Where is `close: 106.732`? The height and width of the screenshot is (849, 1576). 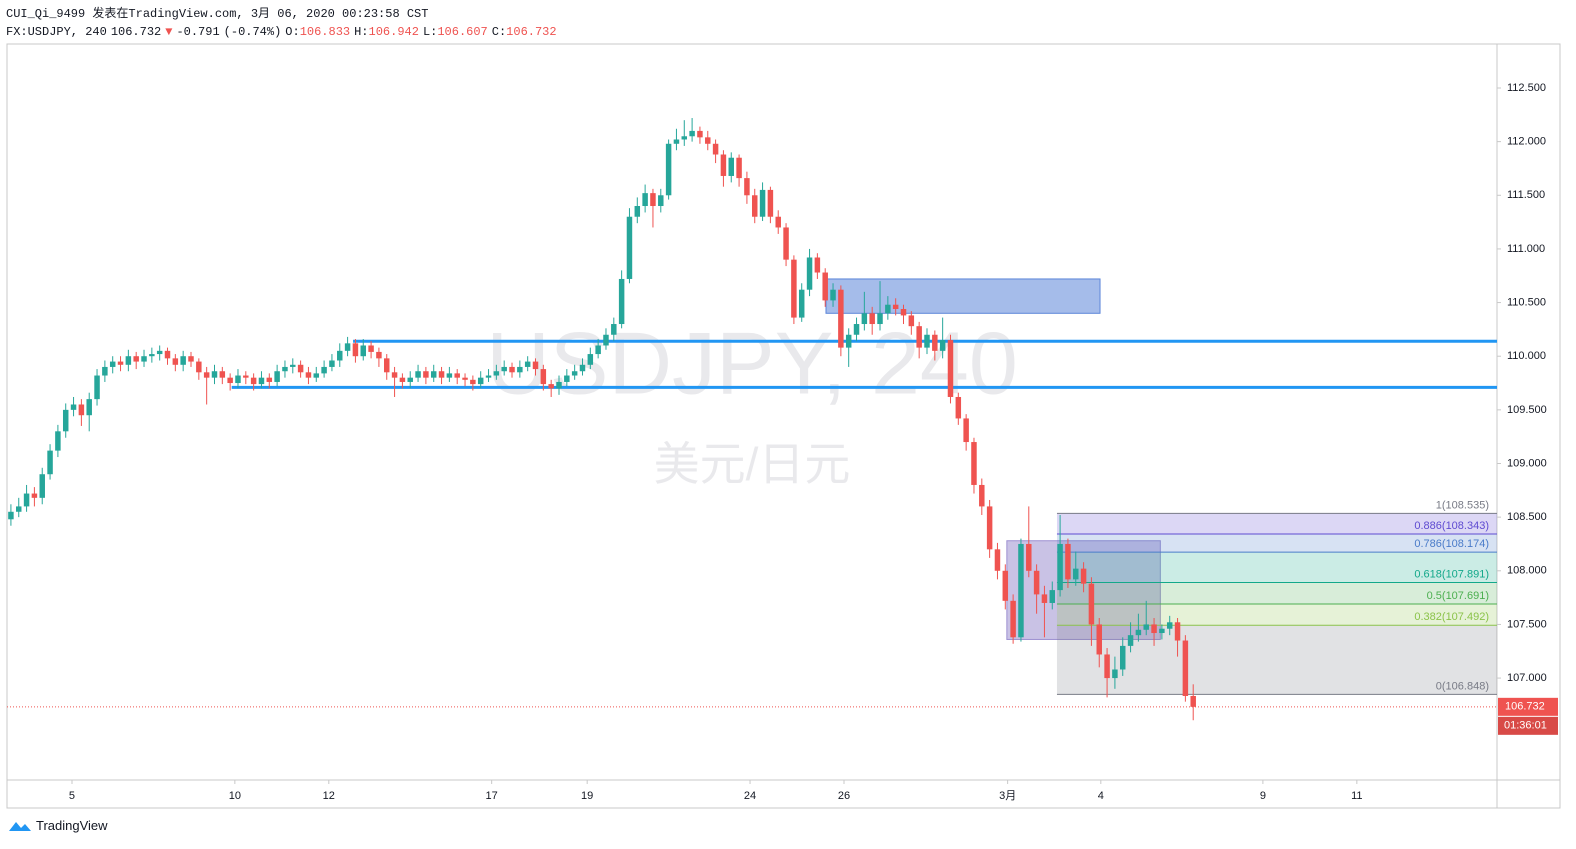 close: 106.732 is located at coordinates (531, 32).